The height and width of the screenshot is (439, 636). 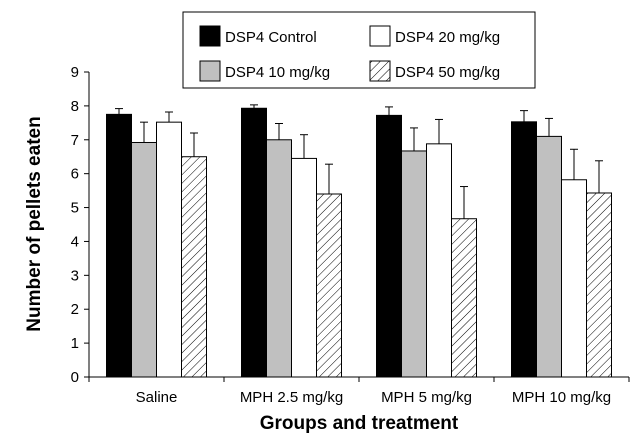 What do you see at coordinates (75, 275) in the screenshot?
I see `y-tick-label: 3` at bounding box center [75, 275].